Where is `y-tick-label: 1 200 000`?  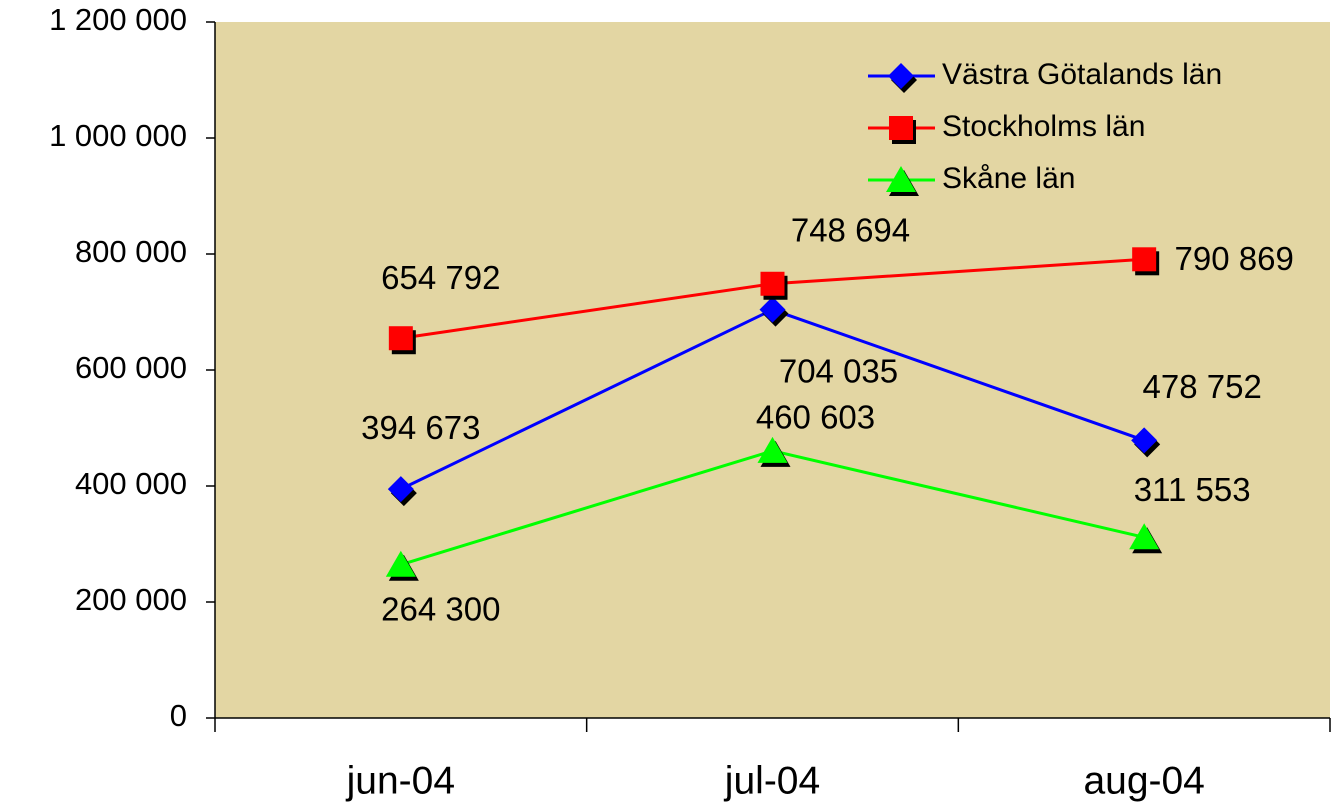 y-tick-label: 1 200 000 is located at coordinates (118, 19).